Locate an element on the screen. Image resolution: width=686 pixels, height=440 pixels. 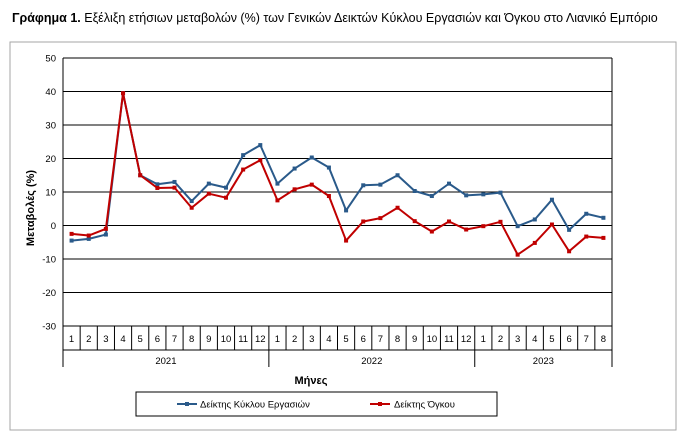
figure-title-lead: Γράφημα 1. is located at coordinates (46, 18).